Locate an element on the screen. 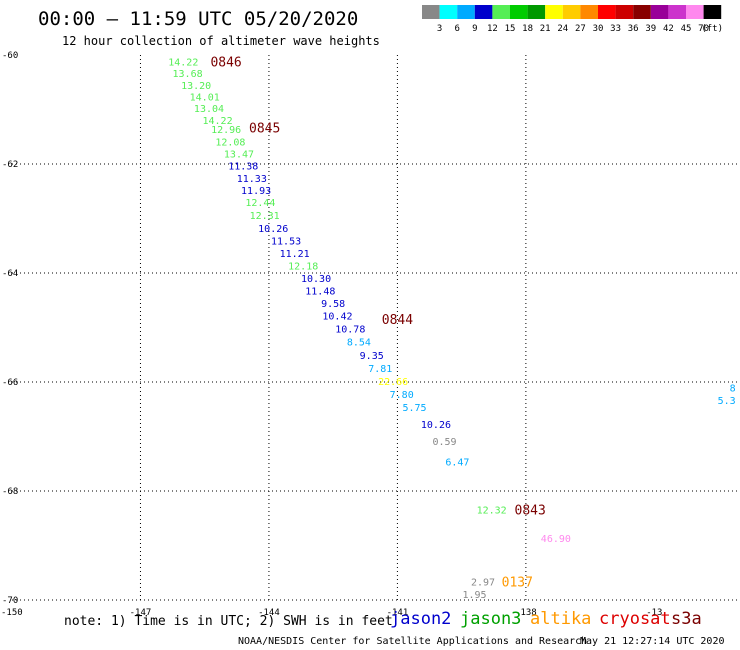 Image resolution: width=740 pixels, height=650 pixels. chart-title: 00:00 — 11:59 UTC 05/20/2020 is located at coordinates (198, 19).